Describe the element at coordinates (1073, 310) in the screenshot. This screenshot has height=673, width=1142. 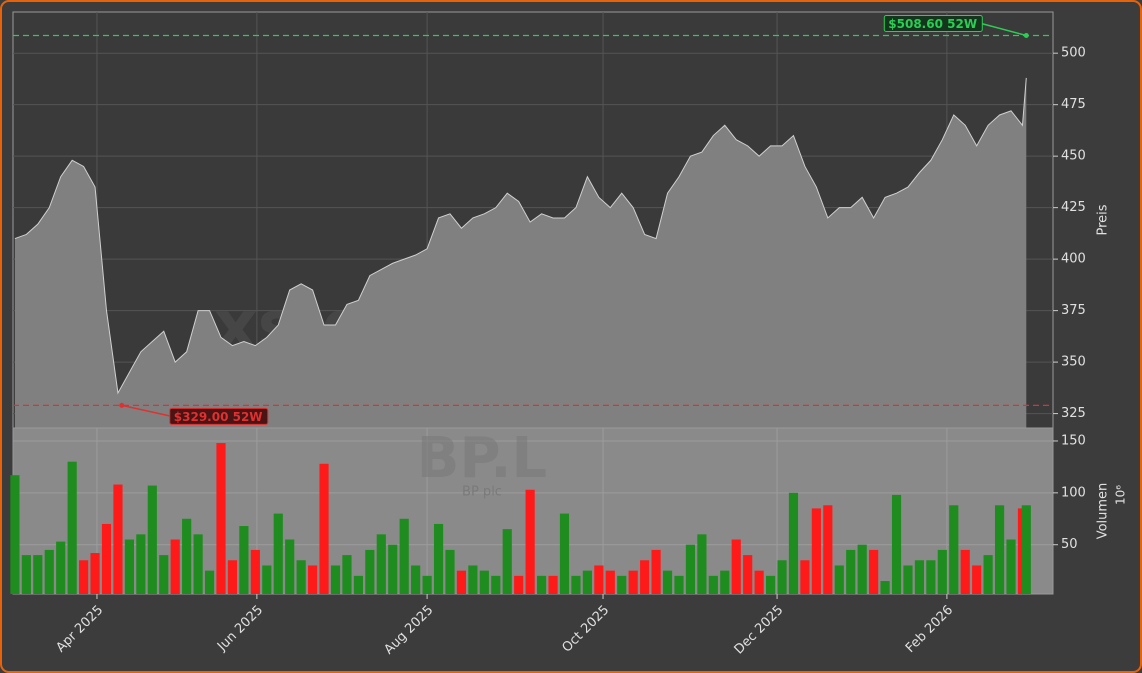
I see `y-tick-label: 375` at that location.